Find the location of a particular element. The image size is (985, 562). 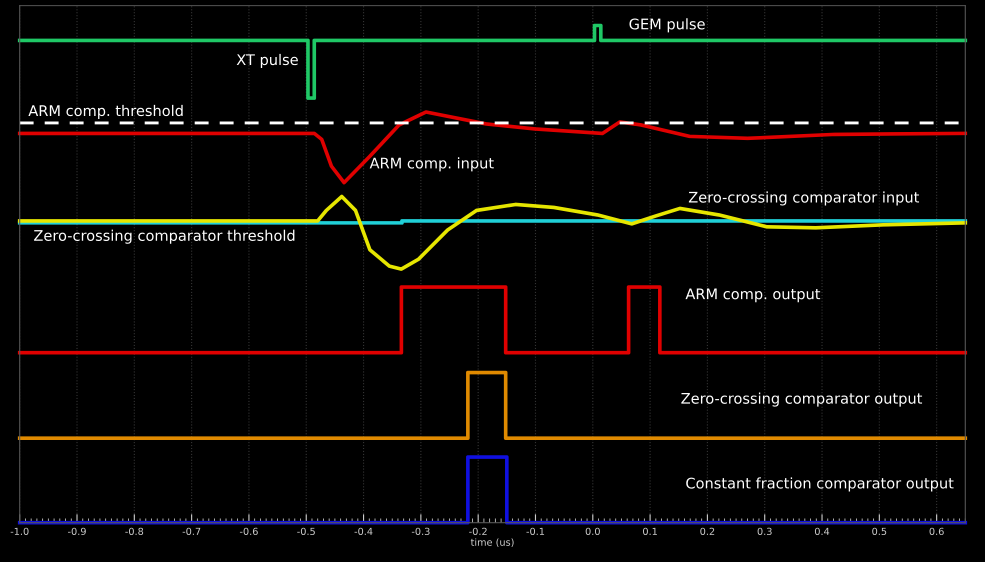

x-tick-label: -0.2 is located at coordinates (478, 532).